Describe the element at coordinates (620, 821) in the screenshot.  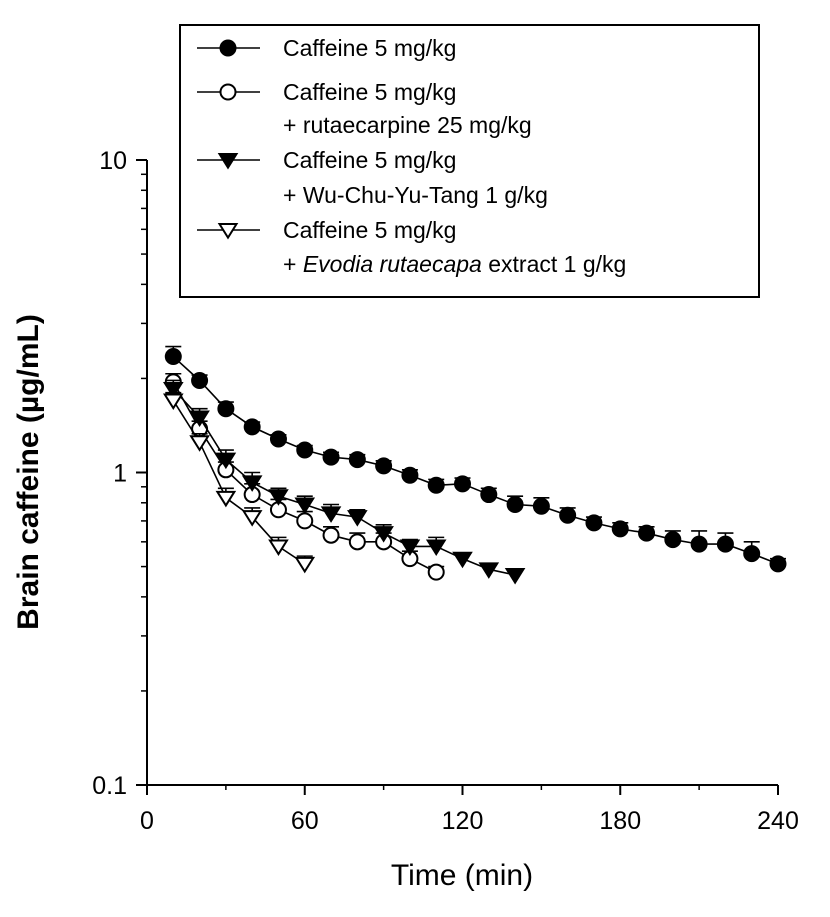
I see `x-tick-label: 180` at that location.